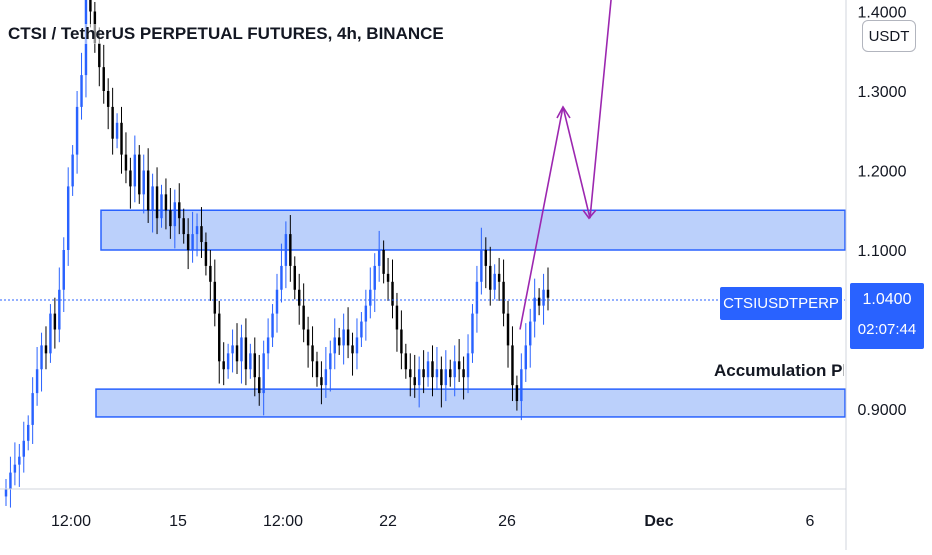  What do you see at coordinates (889, 36) in the screenshot?
I see `currency-unit-button: USDT` at bounding box center [889, 36].